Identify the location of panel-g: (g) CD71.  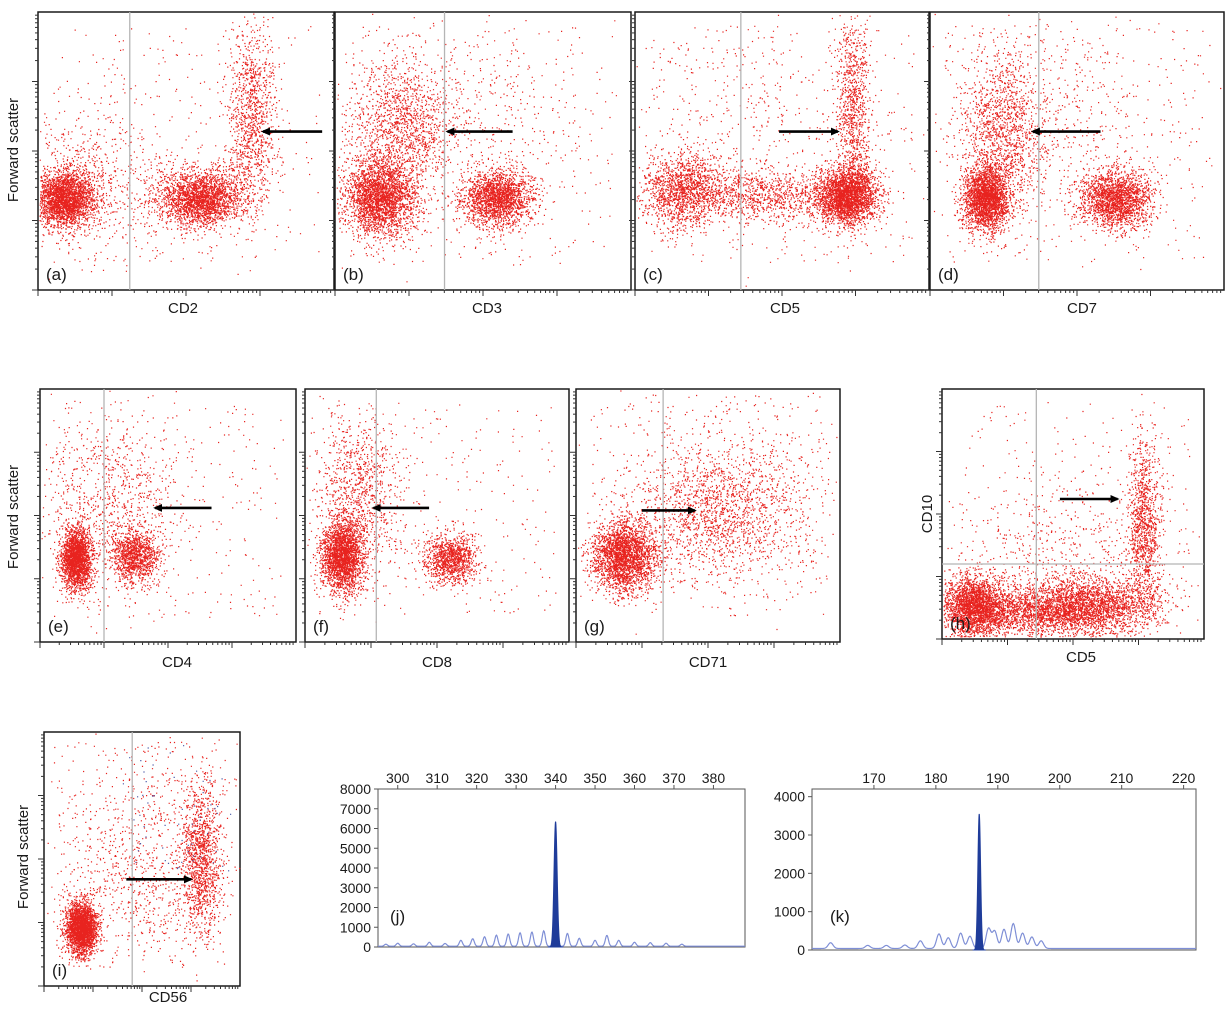
(705, 529).